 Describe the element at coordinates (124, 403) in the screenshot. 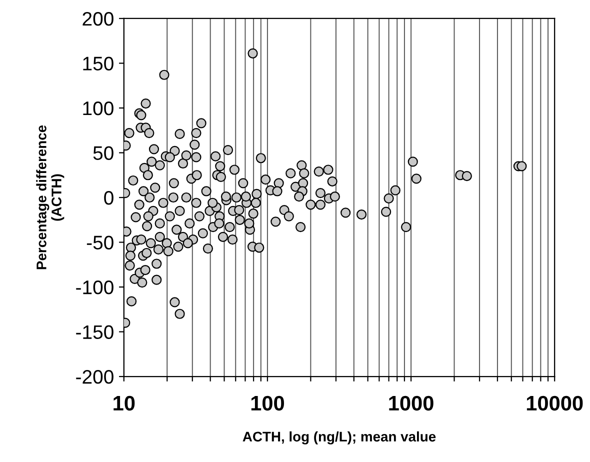

I see `x-tick-label: 10` at that location.